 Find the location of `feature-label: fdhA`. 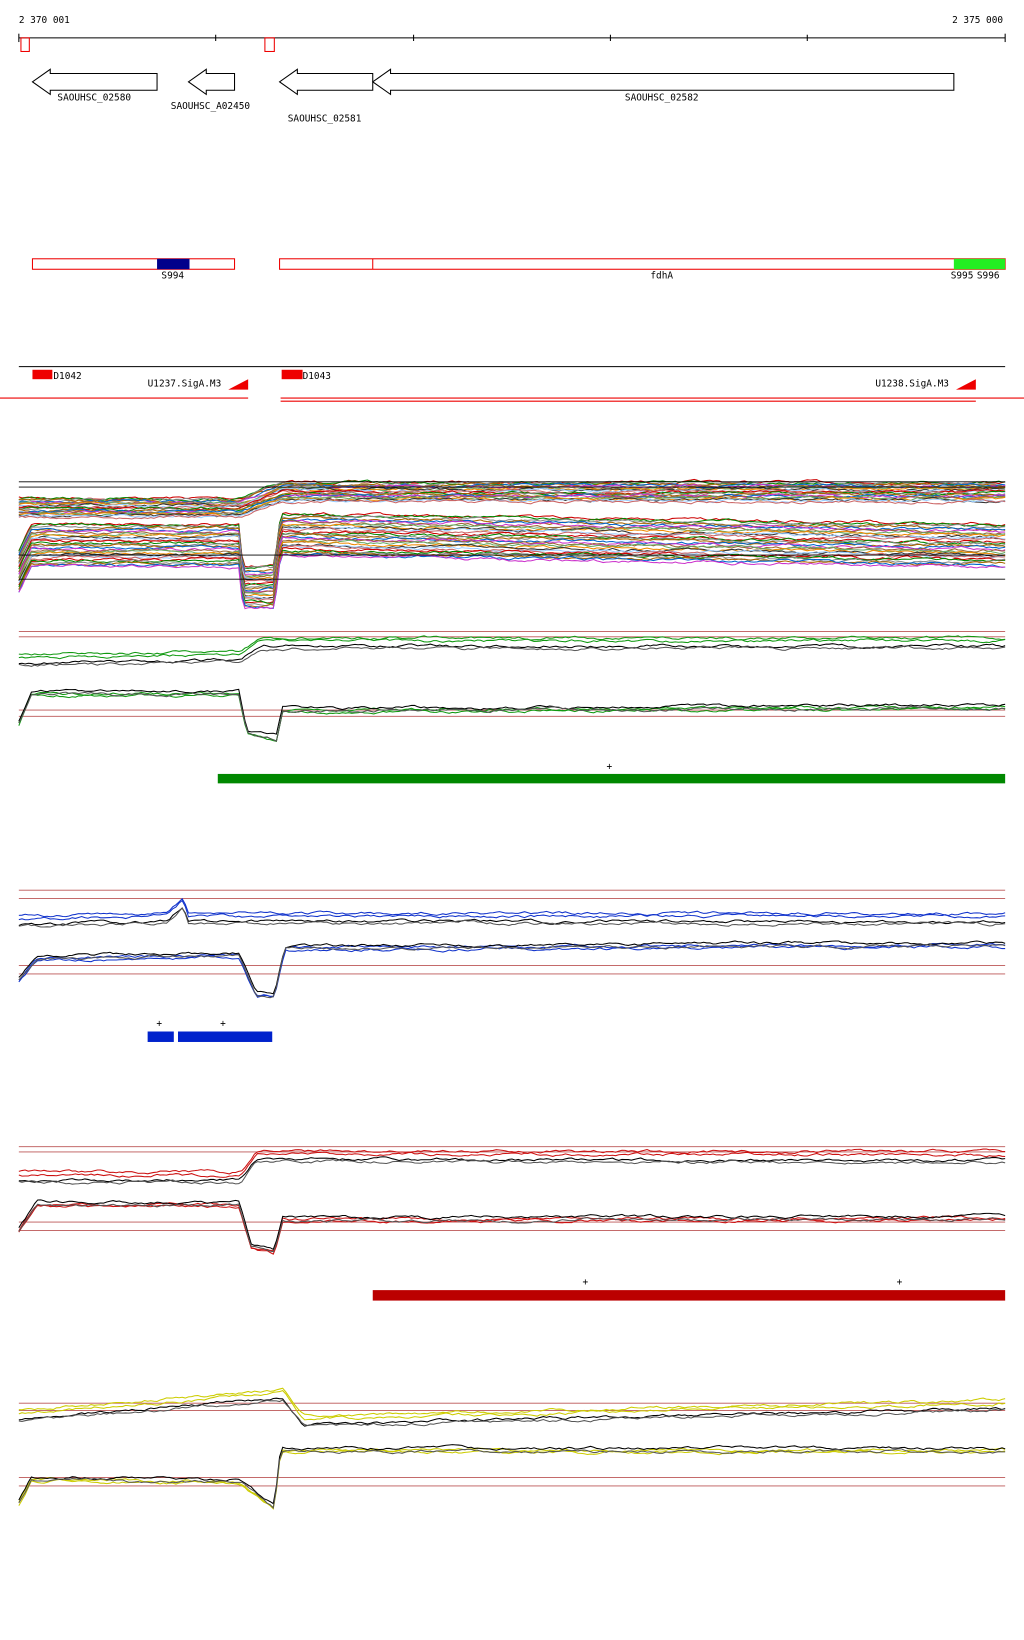

feature-label: fdhA is located at coordinates (661, 276).